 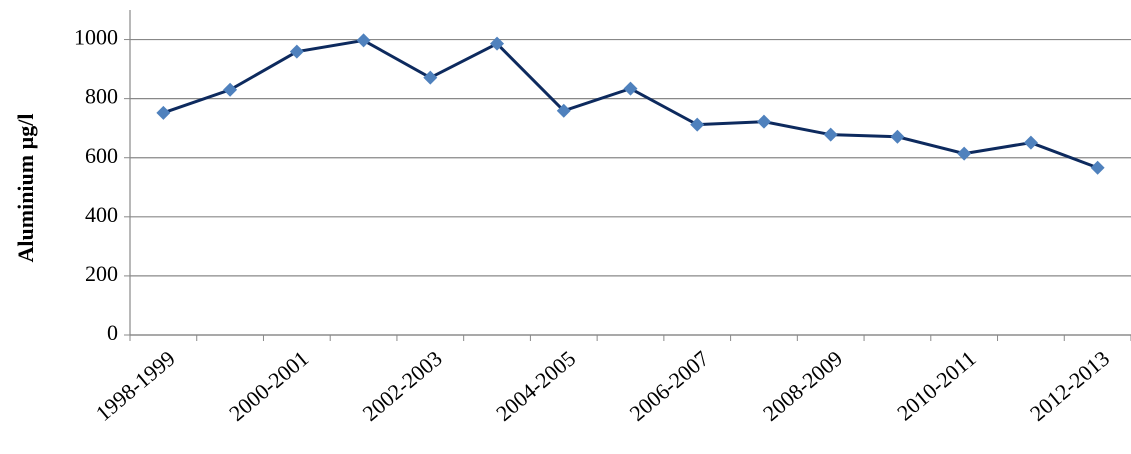 I want to click on x-tick-label: 2008-2009, so click(x=802, y=386).